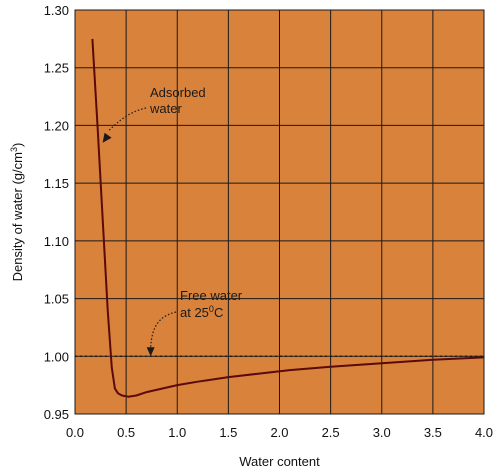 The height and width of the screenshot is (472, 501). What do you see at coordinates (382, 432) in the screenshot?
I see `x-tick-label: 3.0` at bounding box center [382, 432].